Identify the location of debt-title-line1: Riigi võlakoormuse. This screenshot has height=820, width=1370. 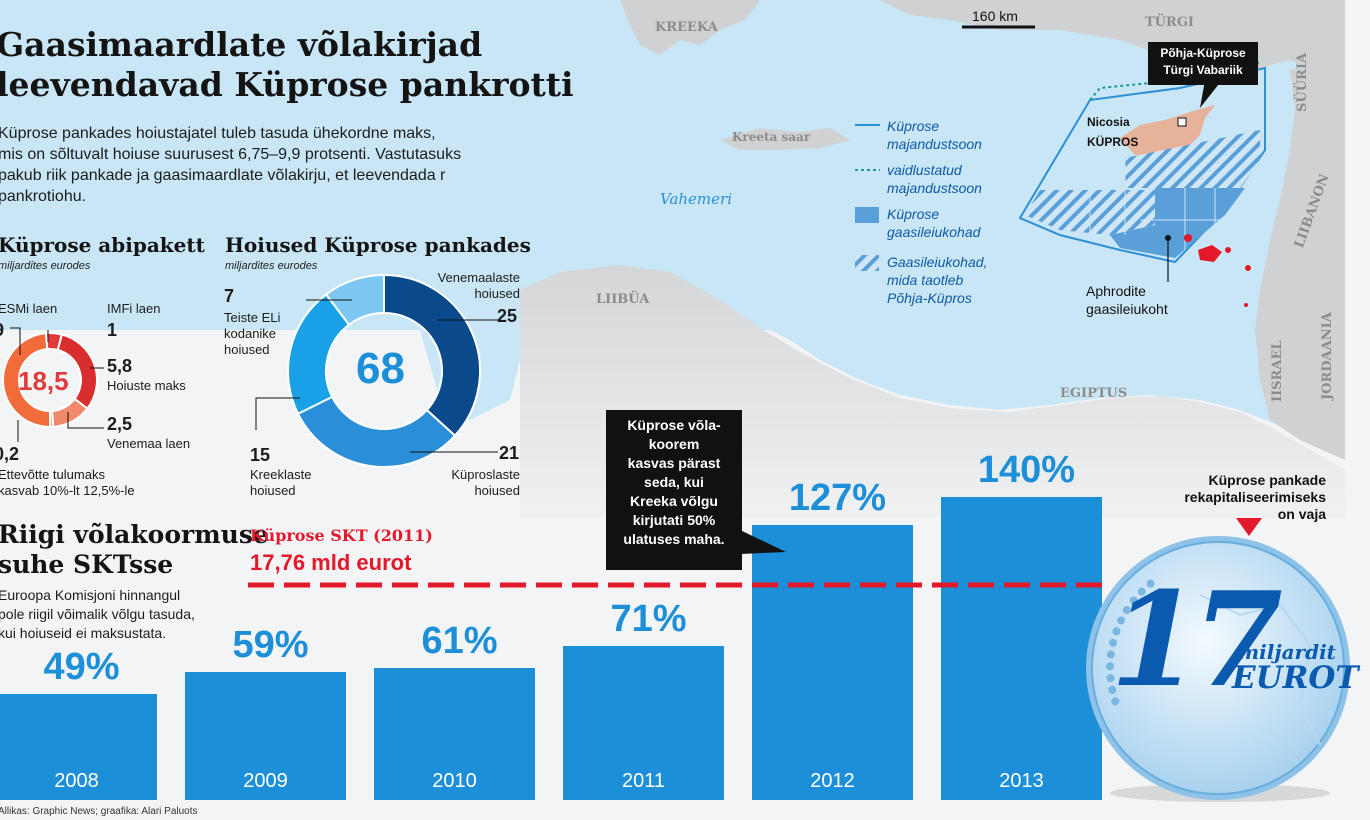
(134, 534).